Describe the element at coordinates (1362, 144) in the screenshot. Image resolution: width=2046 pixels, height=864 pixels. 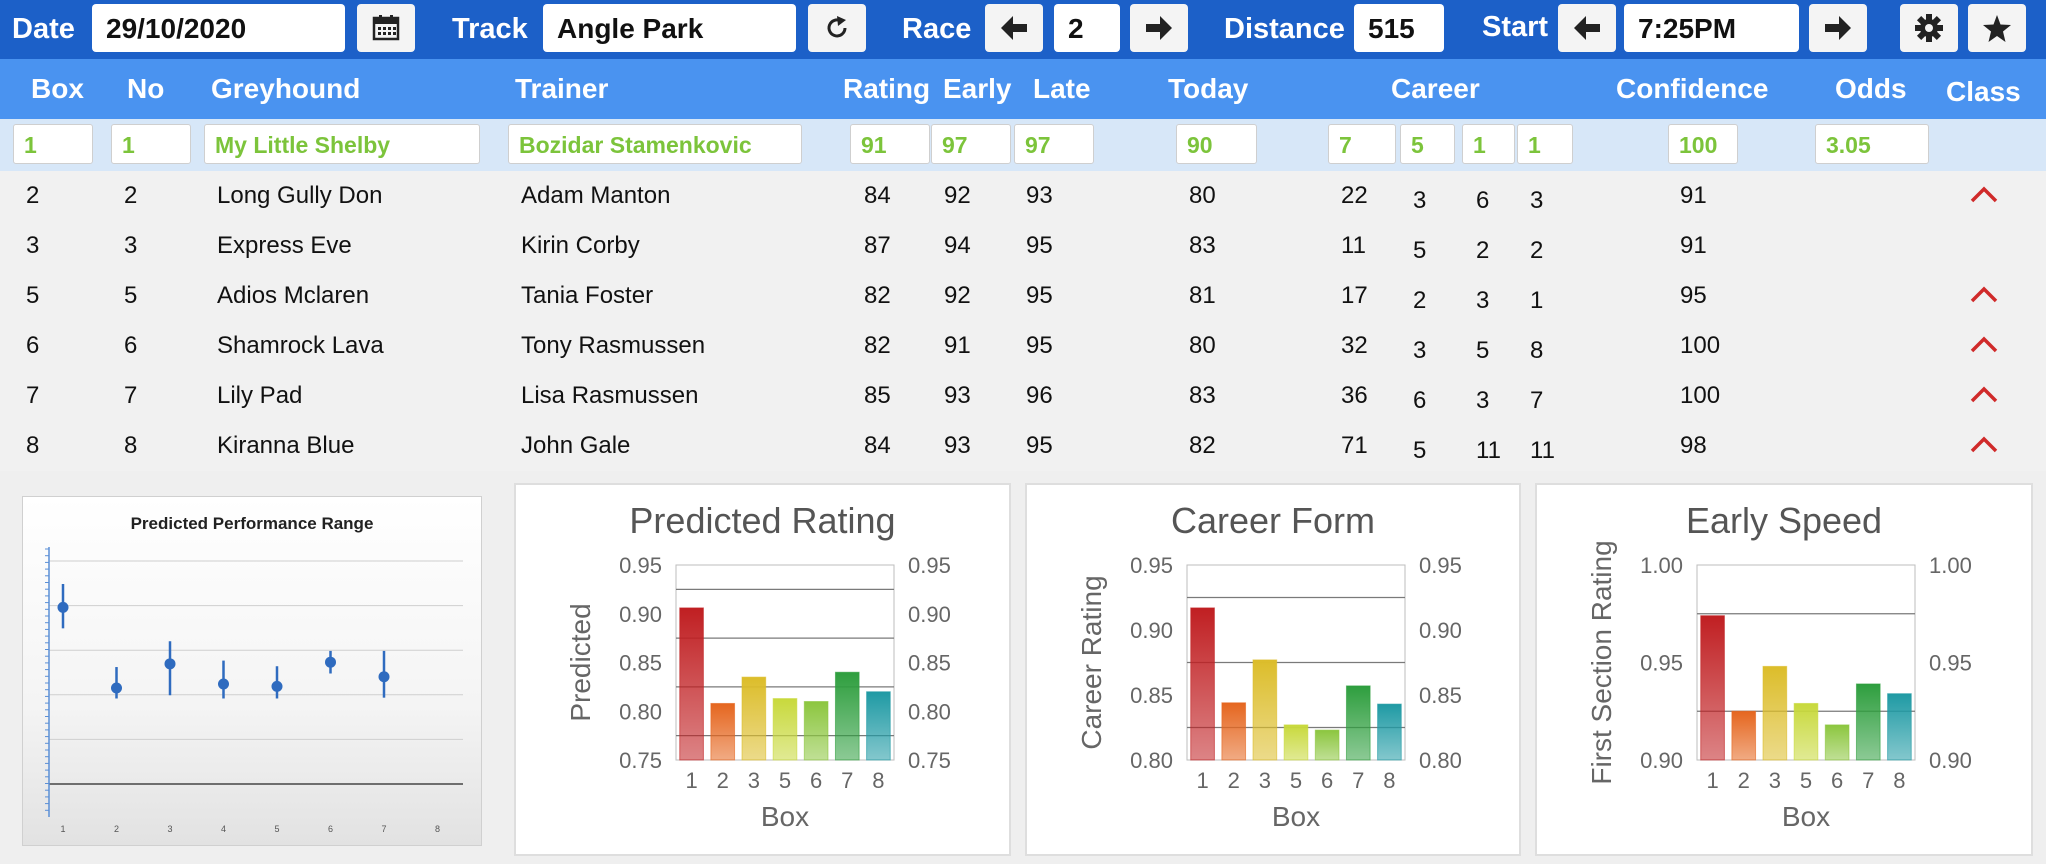
I see `selected-career-starts: 7` at that location.